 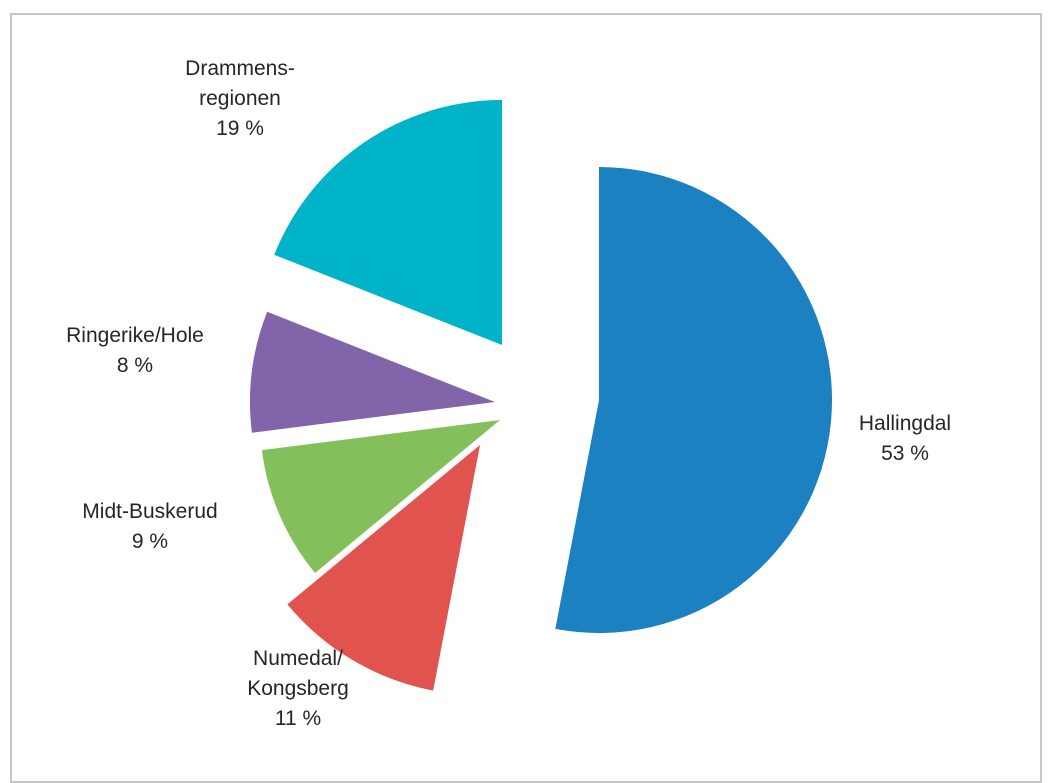 What do you see at coordinates (298, 658) in the screenshot?
I see `slice-name-label: Numedal/` at bounding box center [298, 658].